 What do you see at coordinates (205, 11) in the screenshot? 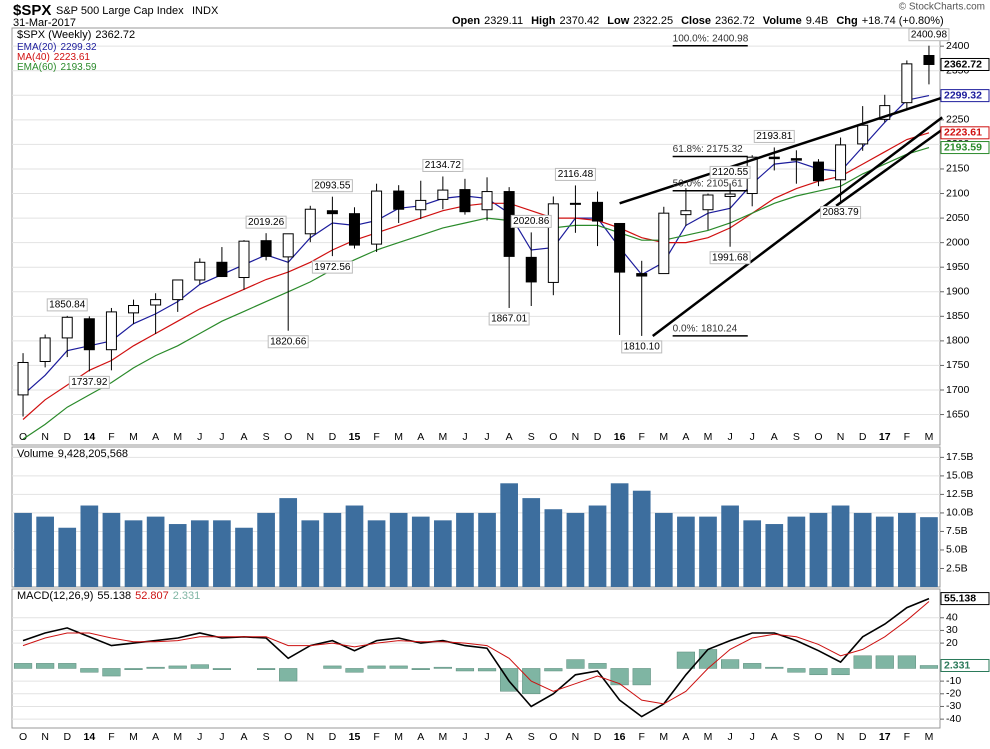
I see `exchange: INDX` at bounding box center [205, 11].